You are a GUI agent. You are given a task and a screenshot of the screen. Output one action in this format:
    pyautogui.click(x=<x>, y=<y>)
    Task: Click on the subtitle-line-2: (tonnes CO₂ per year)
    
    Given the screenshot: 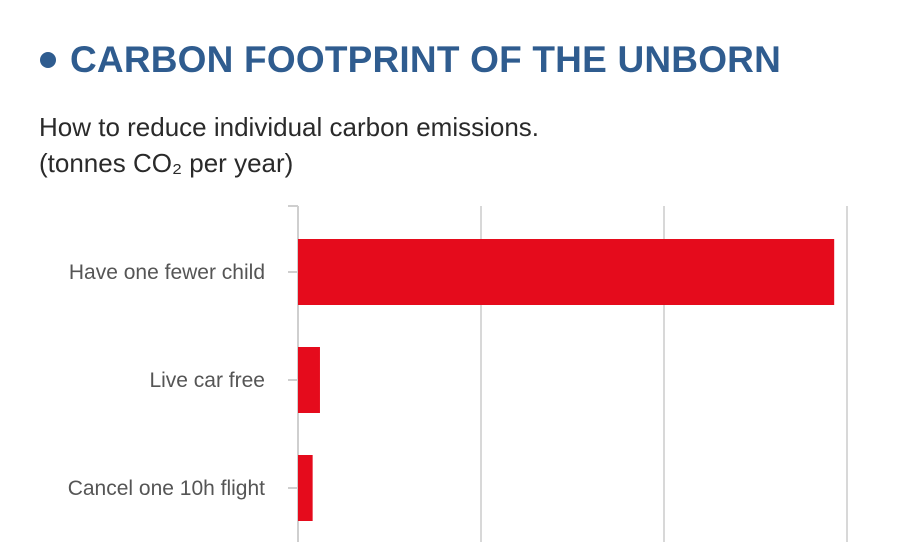 What is the action you would take?
    pyautogui.click(x=166, y=163)
    